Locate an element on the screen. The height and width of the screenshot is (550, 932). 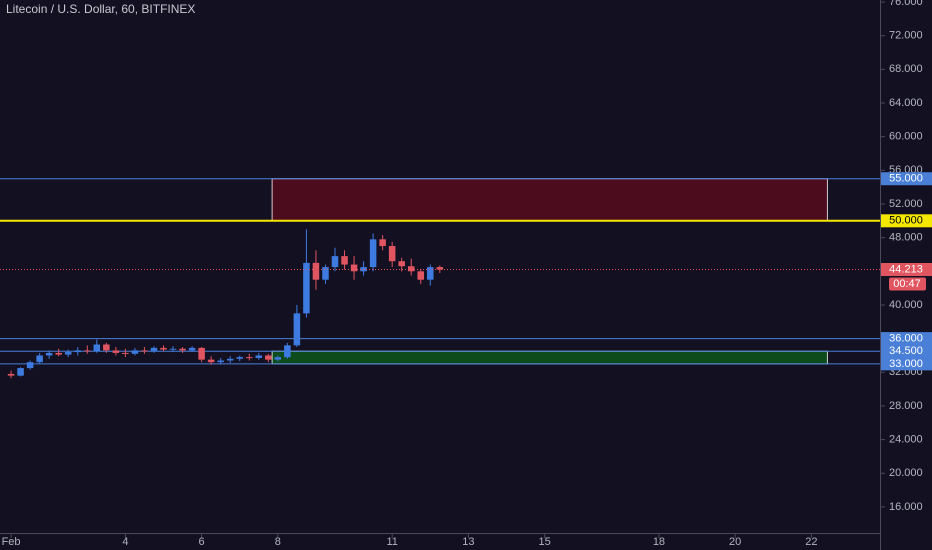
x-tick-label: 8 is located at coordinates (278, 542).